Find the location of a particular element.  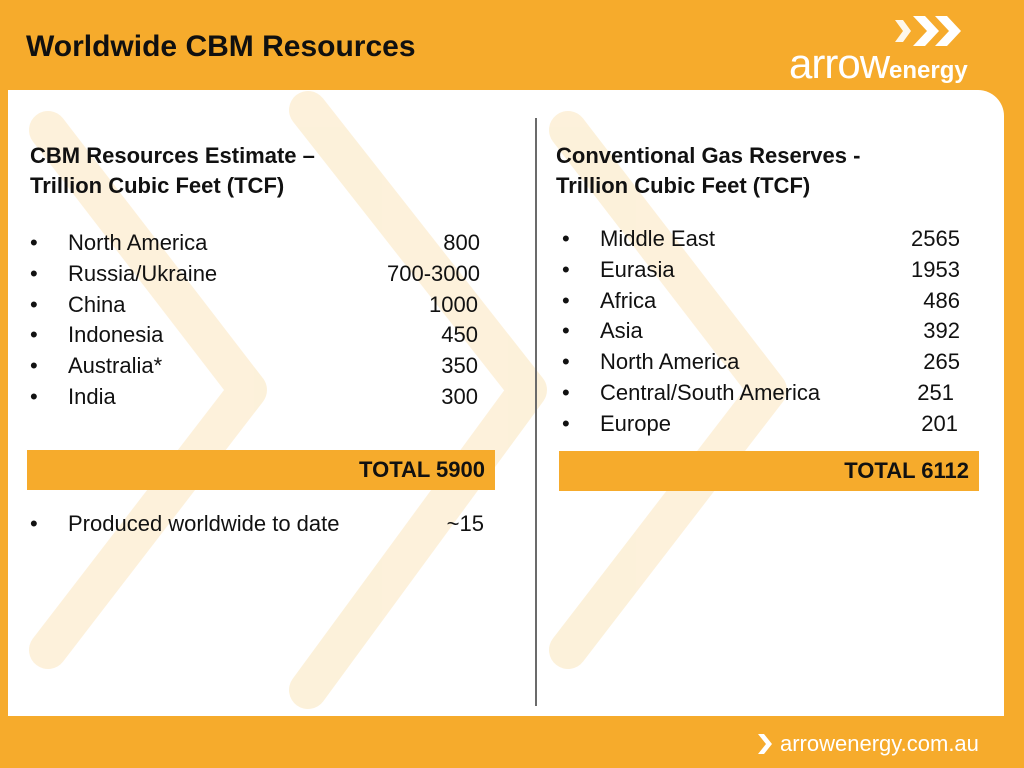

region-name: Asia is located at coordinates (621, 331).